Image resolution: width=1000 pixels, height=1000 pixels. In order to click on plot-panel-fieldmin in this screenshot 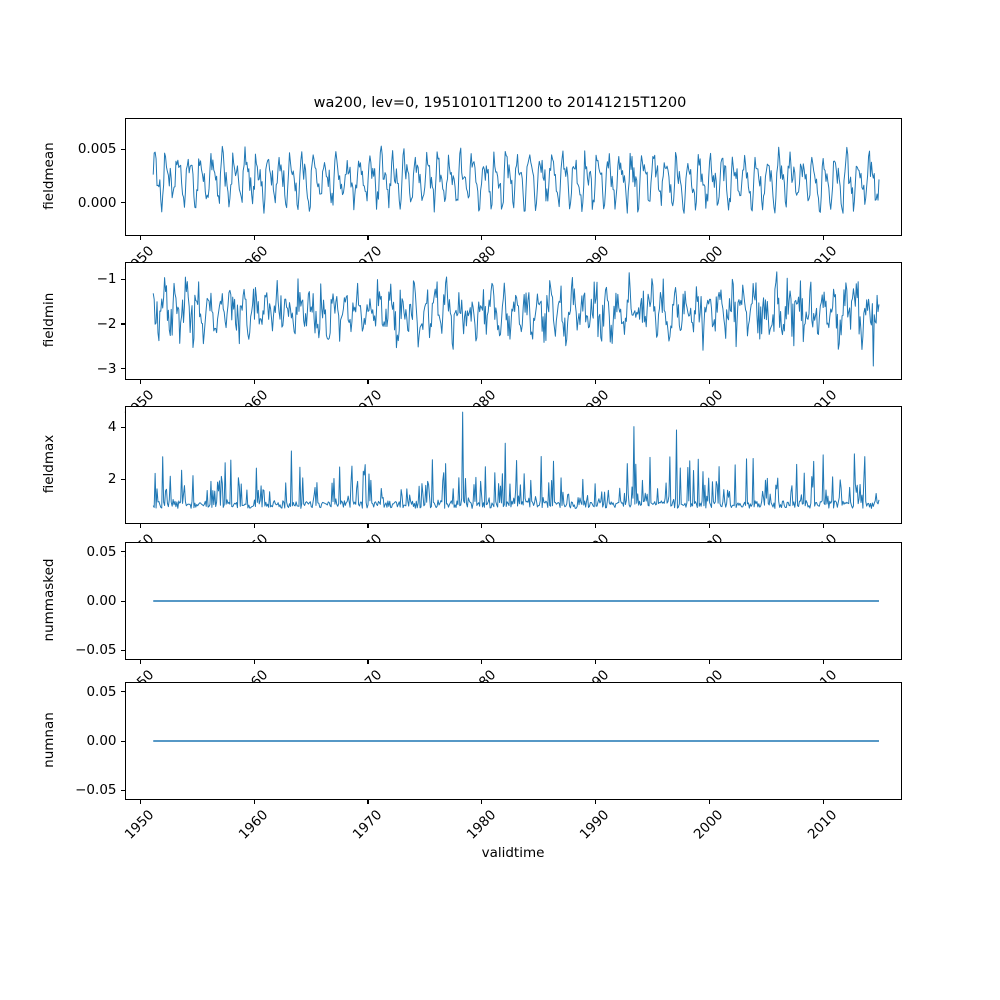, I will do `click(513, 321)`.